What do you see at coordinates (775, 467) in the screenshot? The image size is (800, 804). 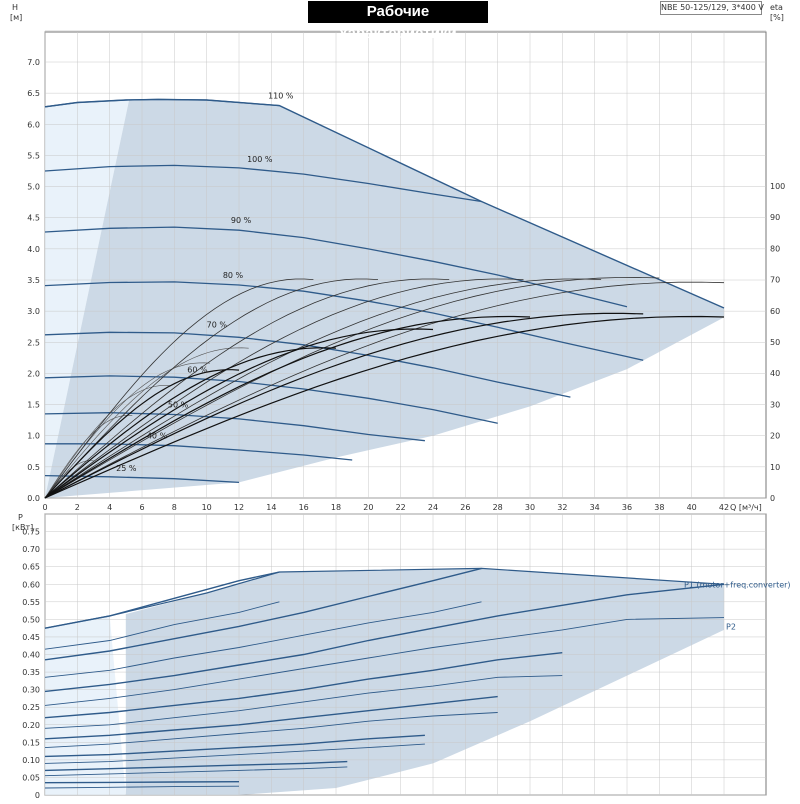 I see `eta-tick-label: 10` at bounding box center [775, 467].